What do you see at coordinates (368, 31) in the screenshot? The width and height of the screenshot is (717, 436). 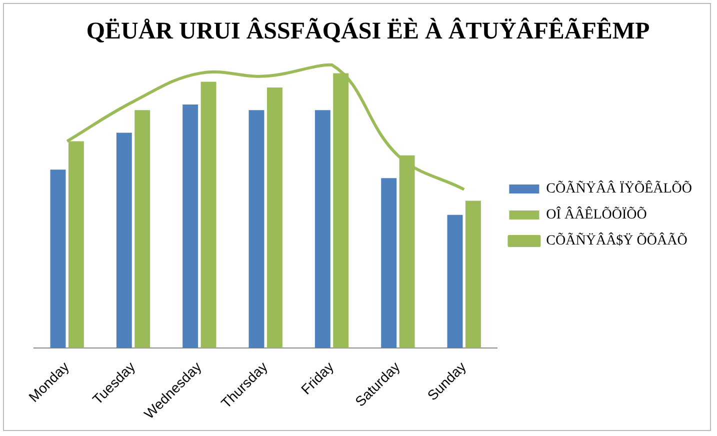 I see `chart-title: QËUÅR URUI ÂSSFÃQÁSI ËÈ À ÂTUŸÂFÊÃFÊMP` at bounding box center [368, 31].